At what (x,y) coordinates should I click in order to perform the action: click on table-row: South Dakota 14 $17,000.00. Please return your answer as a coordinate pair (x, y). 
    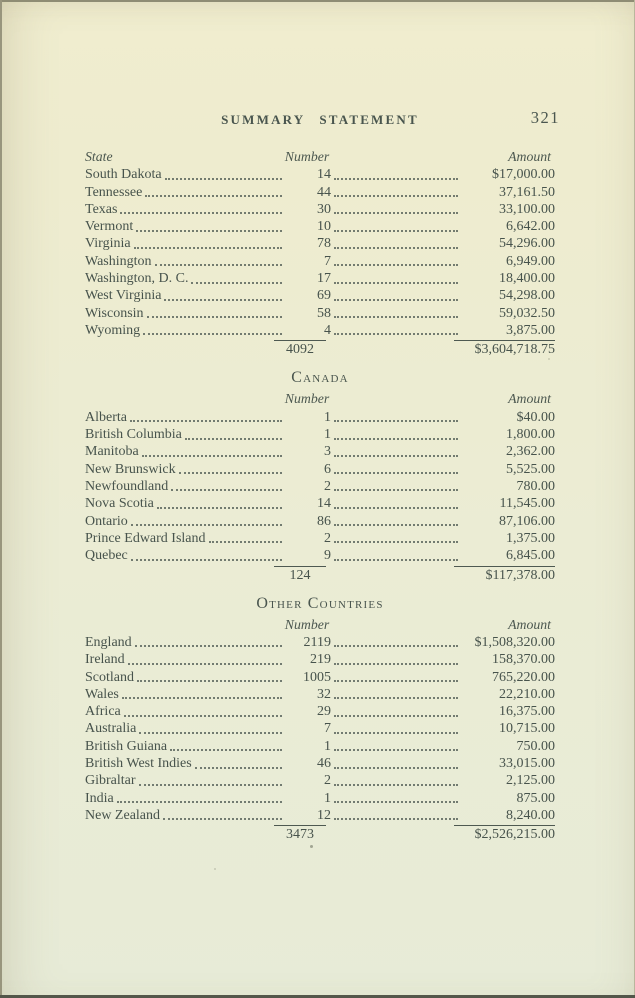
    Looking at the image, I should click on (320, 174).